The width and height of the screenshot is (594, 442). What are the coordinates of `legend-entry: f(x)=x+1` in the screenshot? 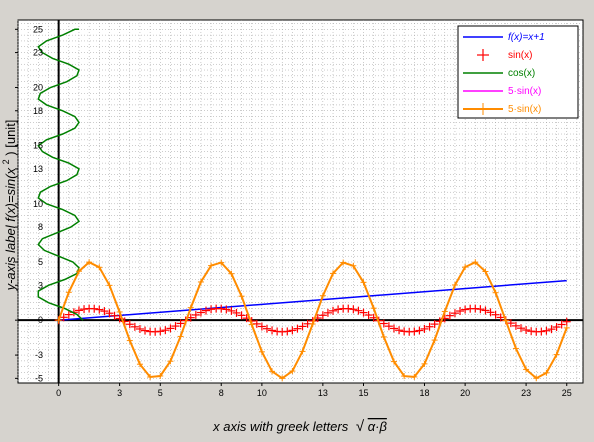 It's located at (504, 37).